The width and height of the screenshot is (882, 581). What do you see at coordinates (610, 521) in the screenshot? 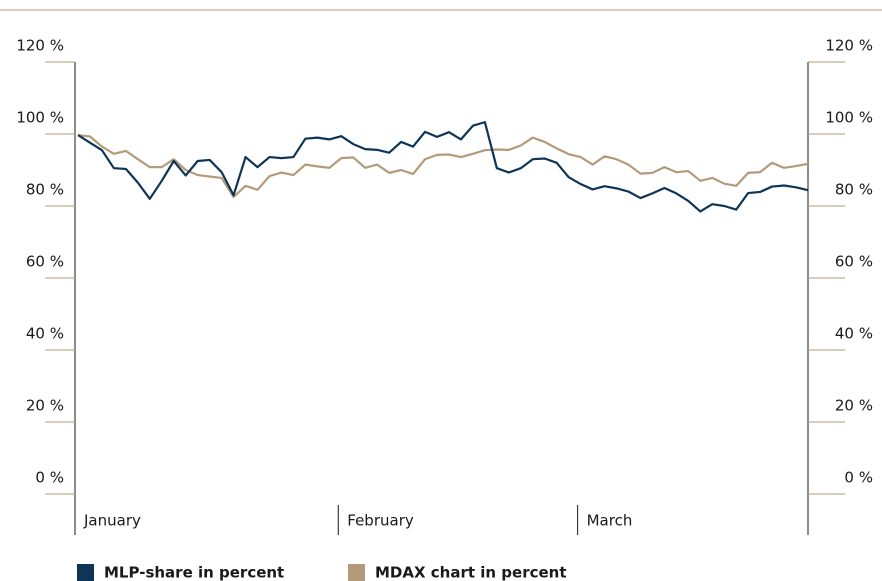
I see `x-tick-label: March` at bounding box center [610, 521].